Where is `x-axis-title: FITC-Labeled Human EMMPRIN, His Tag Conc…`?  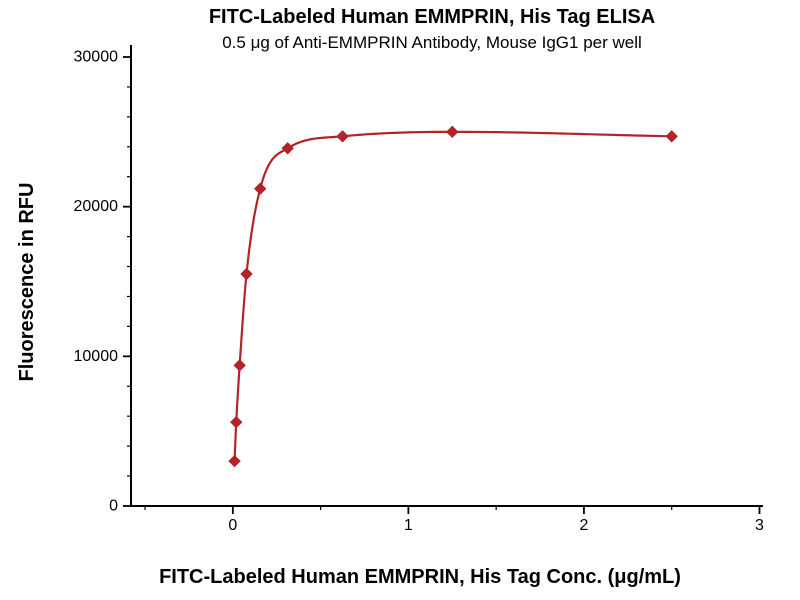
x-axis-title: FITC-Labeled Human EMMPRIN, His Tag Conc… is located at coordinates (420, 577).